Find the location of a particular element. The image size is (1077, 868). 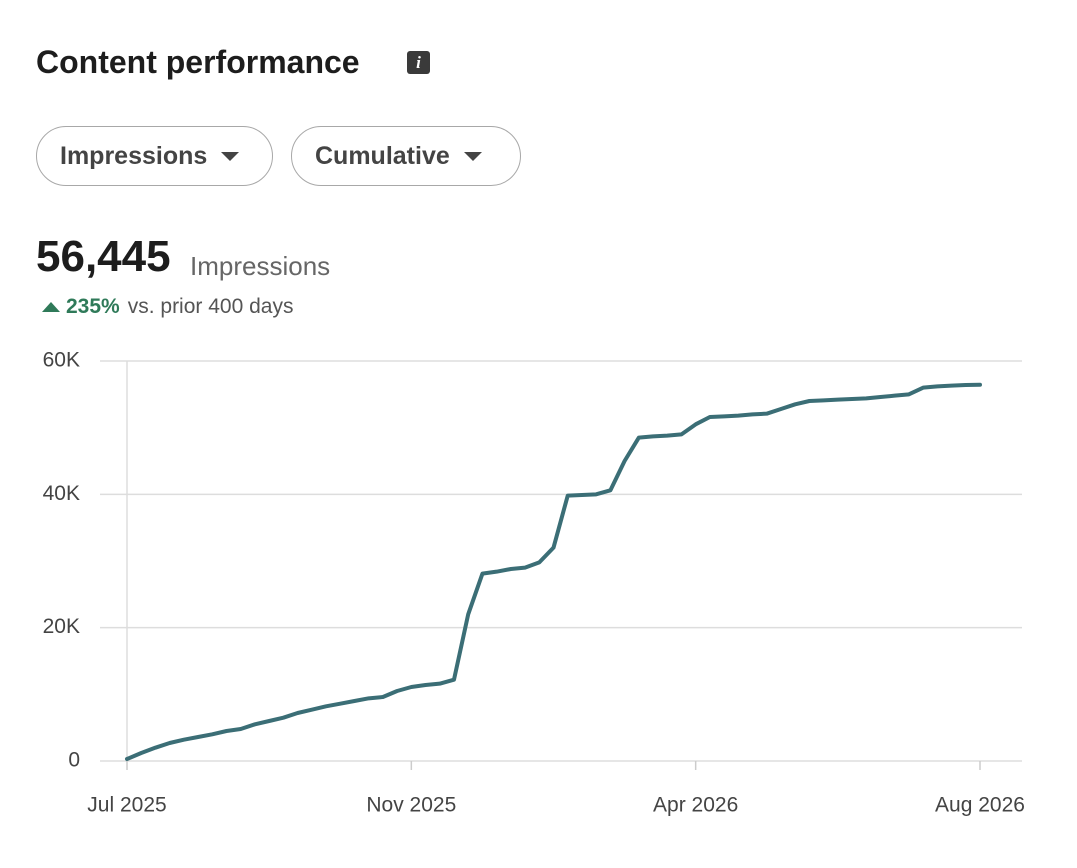

x-tick-label: Nov 2025 is located at coordinates (411, 805).